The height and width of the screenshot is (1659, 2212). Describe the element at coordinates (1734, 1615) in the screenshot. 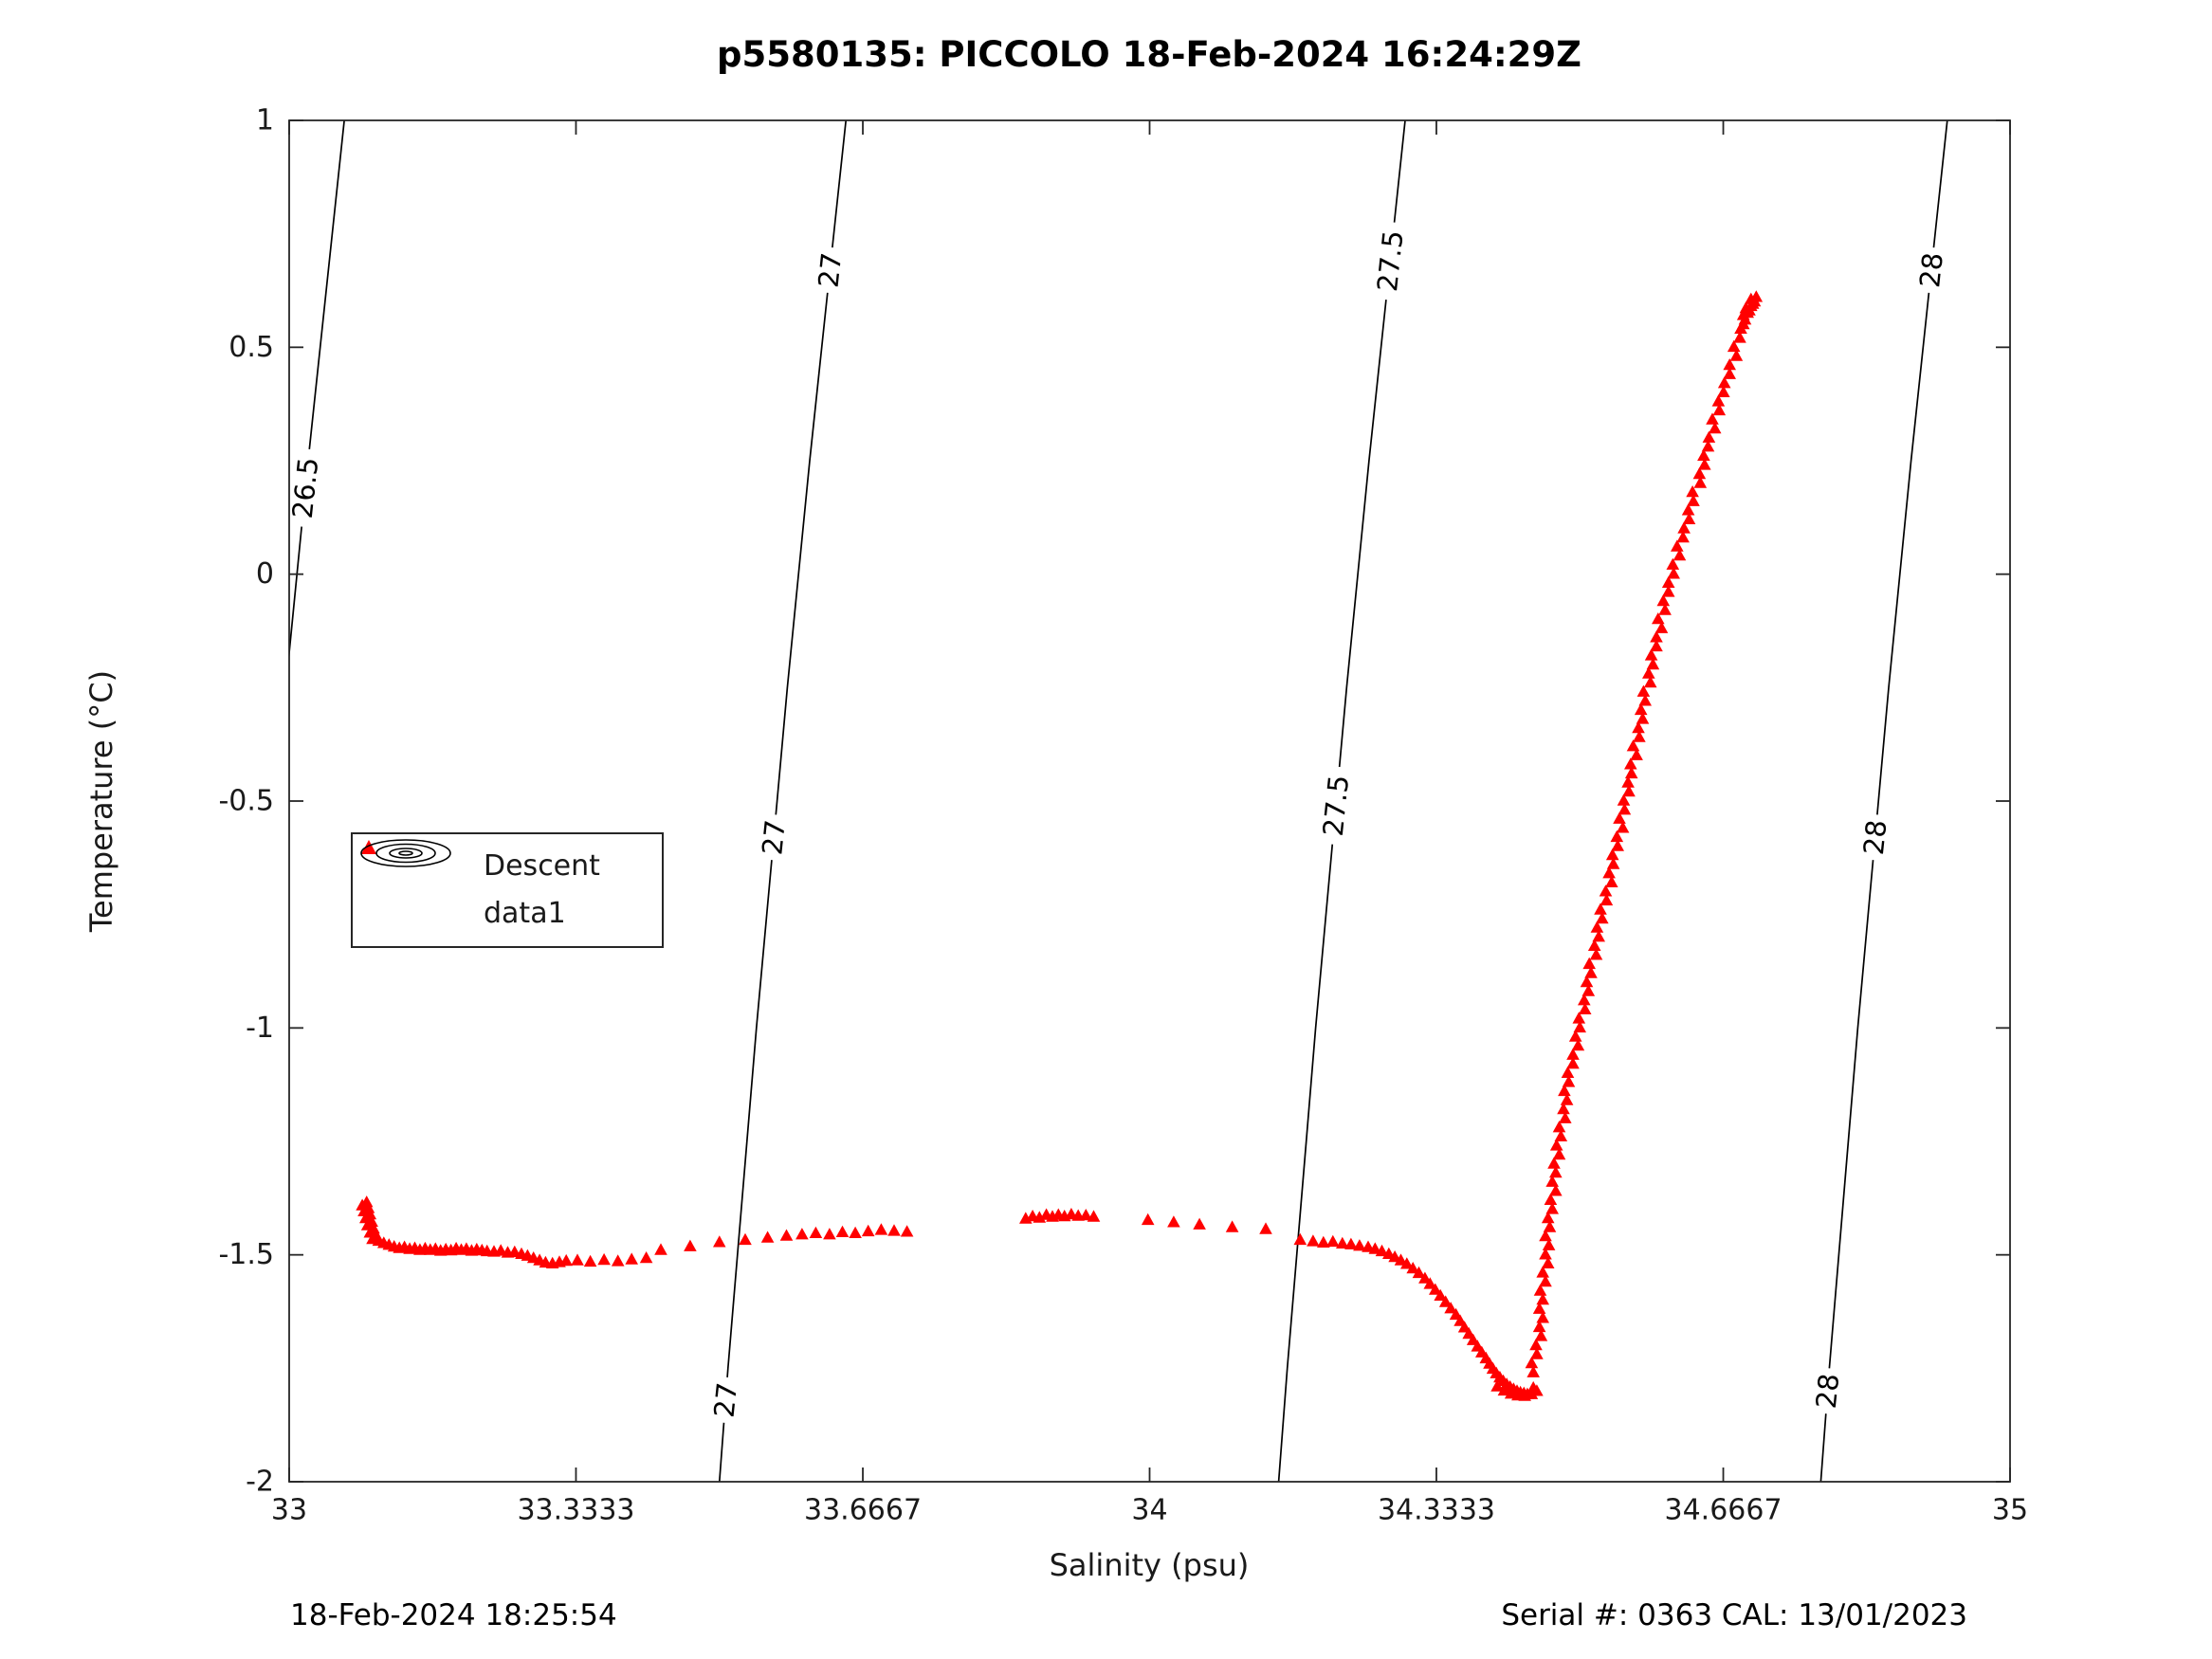

I see `footer-serial-cal: Serial #: 0363 CAL: 13/01/2023` at that location.